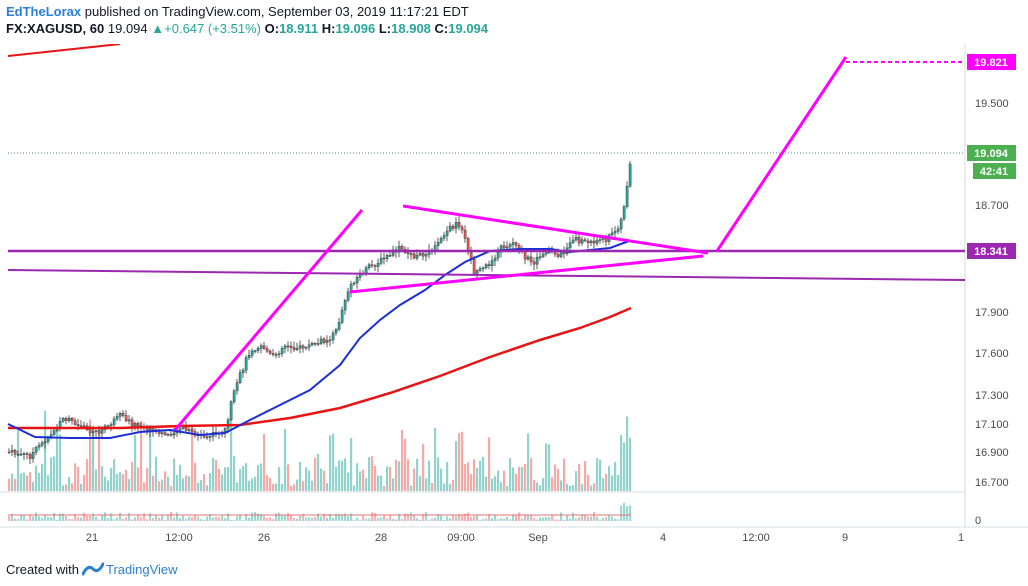 The image size is (1028, 586). Describe the element at coordinates (299, 28) in the screenshot. I see `open-value: 18.911` at that location.